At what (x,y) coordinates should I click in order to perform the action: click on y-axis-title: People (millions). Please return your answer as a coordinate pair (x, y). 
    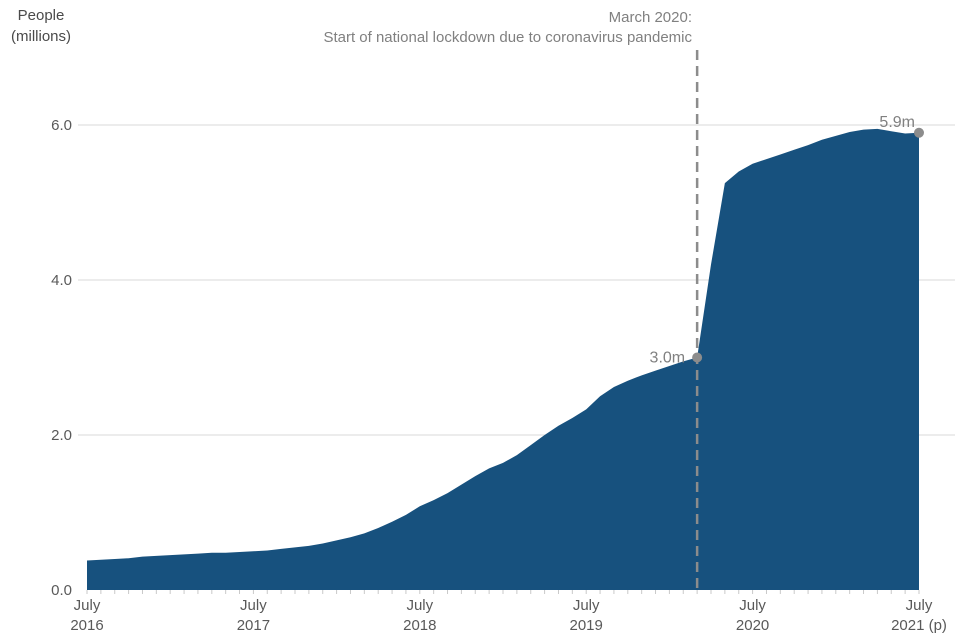
    Looking at the image, I should click on (41, 26).